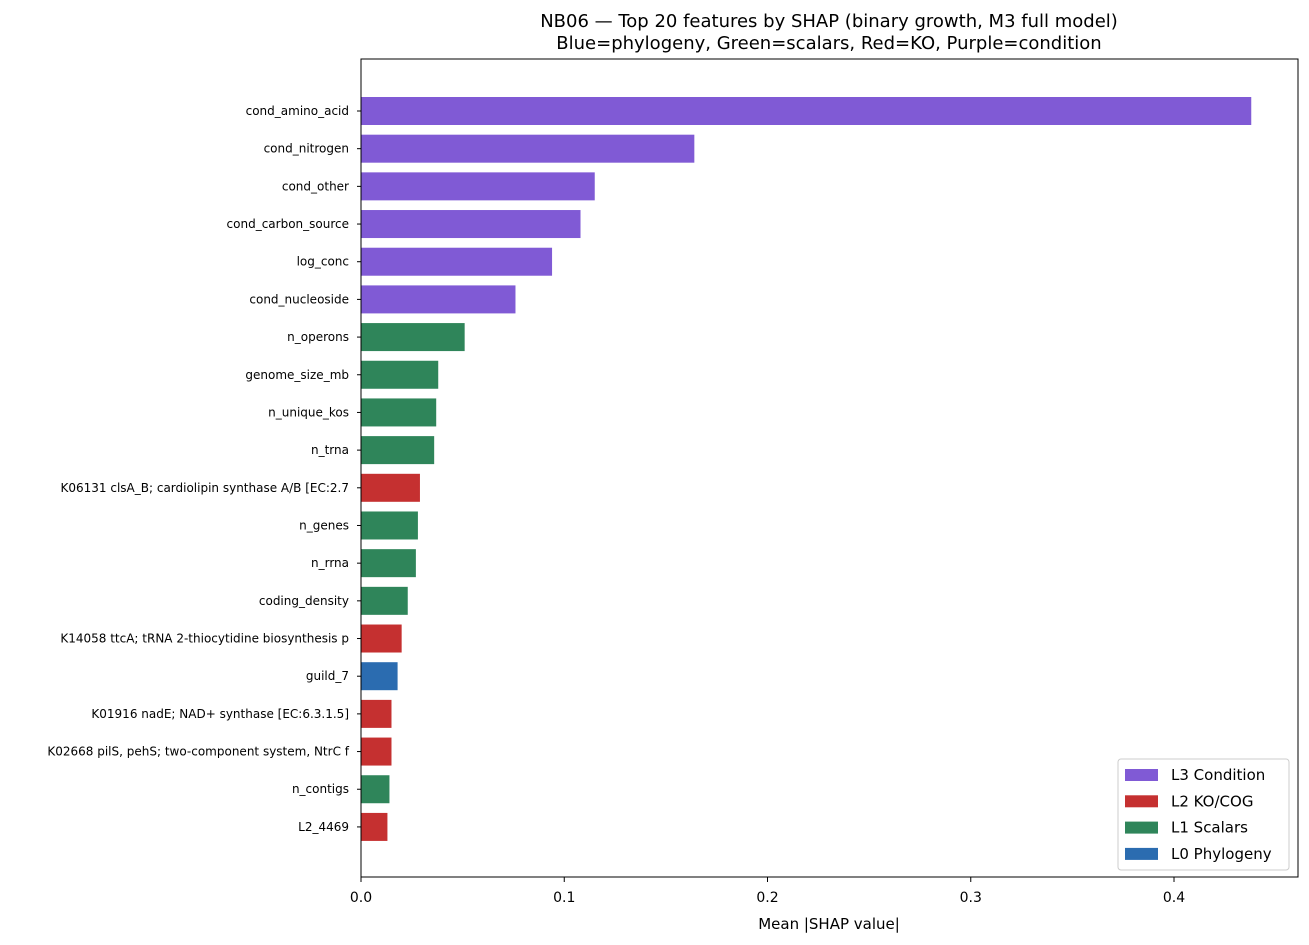 The height and width of the screenshot is (945, 1309). Describe the element at coordinates (400, 374) in the screenshot. I see `bar-genome_size_mb` at that location.